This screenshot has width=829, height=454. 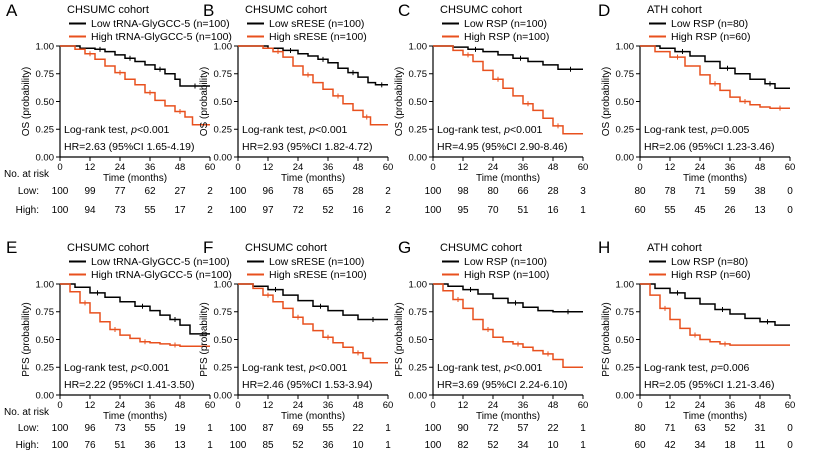 I want to click on risk-value-low: 66, so click(x=523, y=191).